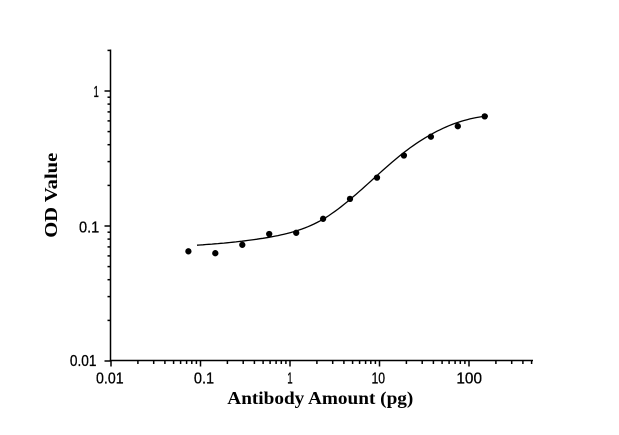 The width and height of the screenshot is (619, 435). I want to click on svg-text: 100, so click(469, 379).